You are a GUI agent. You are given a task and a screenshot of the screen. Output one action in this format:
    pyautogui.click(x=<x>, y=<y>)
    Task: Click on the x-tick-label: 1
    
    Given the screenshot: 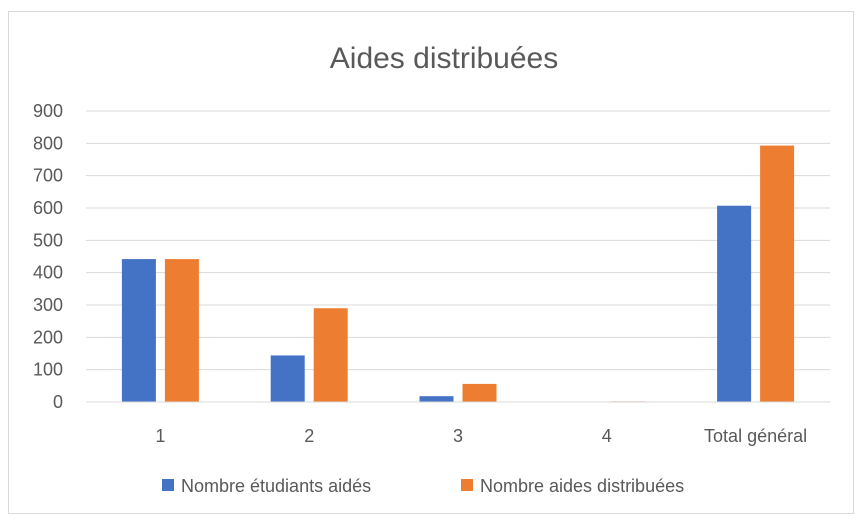 What is the action you would take?
    pyautogui.click(x=160, y=436)
    